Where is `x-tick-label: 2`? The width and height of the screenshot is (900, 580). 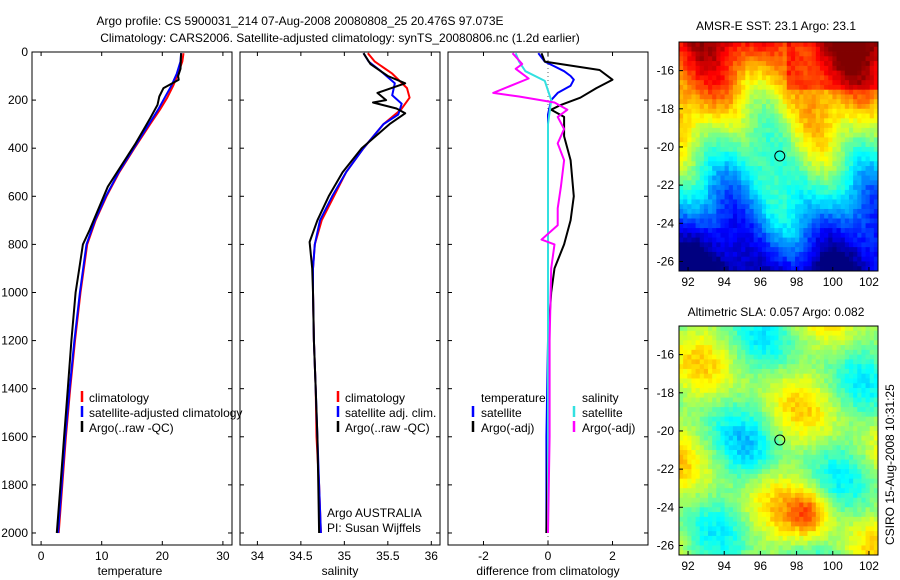 x-tick-label: 2 is located at coordinates (612, 556).